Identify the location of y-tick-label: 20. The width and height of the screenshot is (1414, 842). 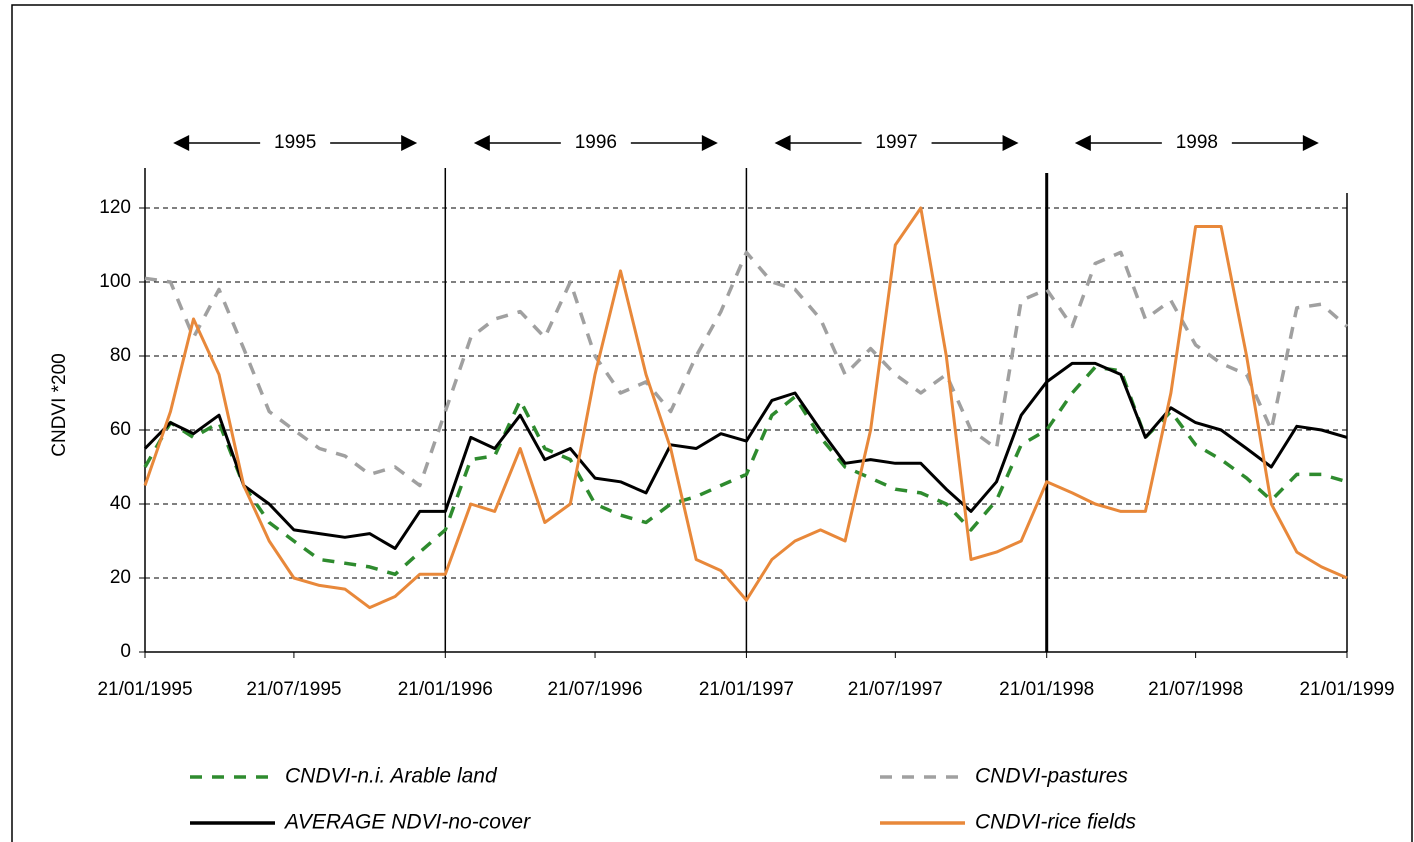
(120, 577).